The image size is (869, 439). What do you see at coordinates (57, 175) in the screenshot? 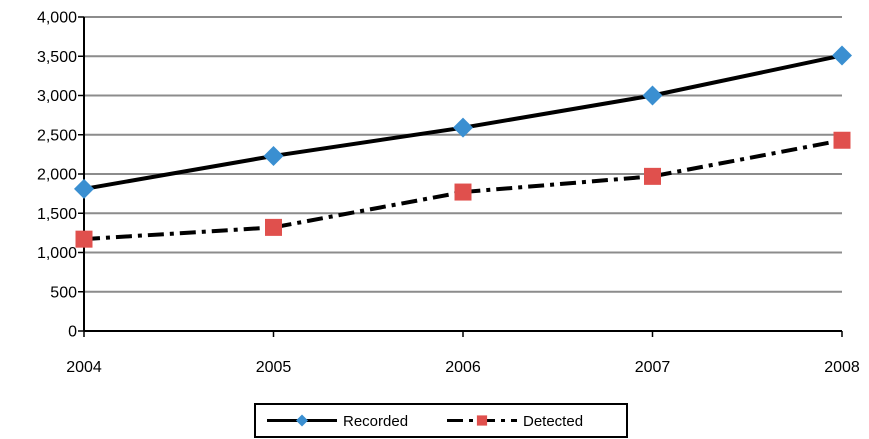
I see `y-tick-label: 2,000` at bounding box center [57, 175].